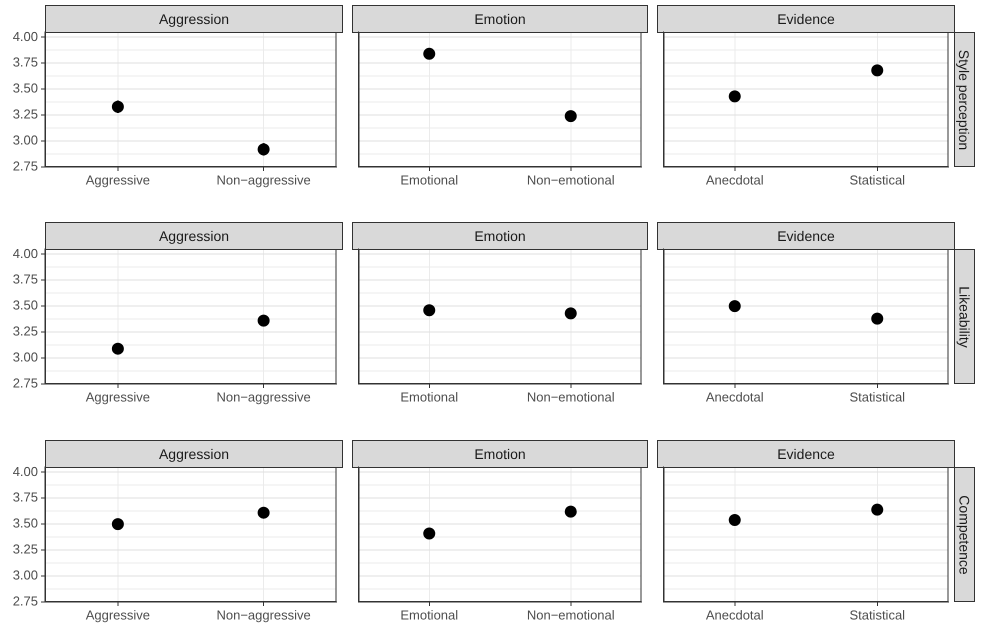 Image resolution: width=987 pixels, height=628 pixels. What do you see at coordinates (964, 534) in the screenshot?
I see `text: Competence` at bounding box center [964, 534].